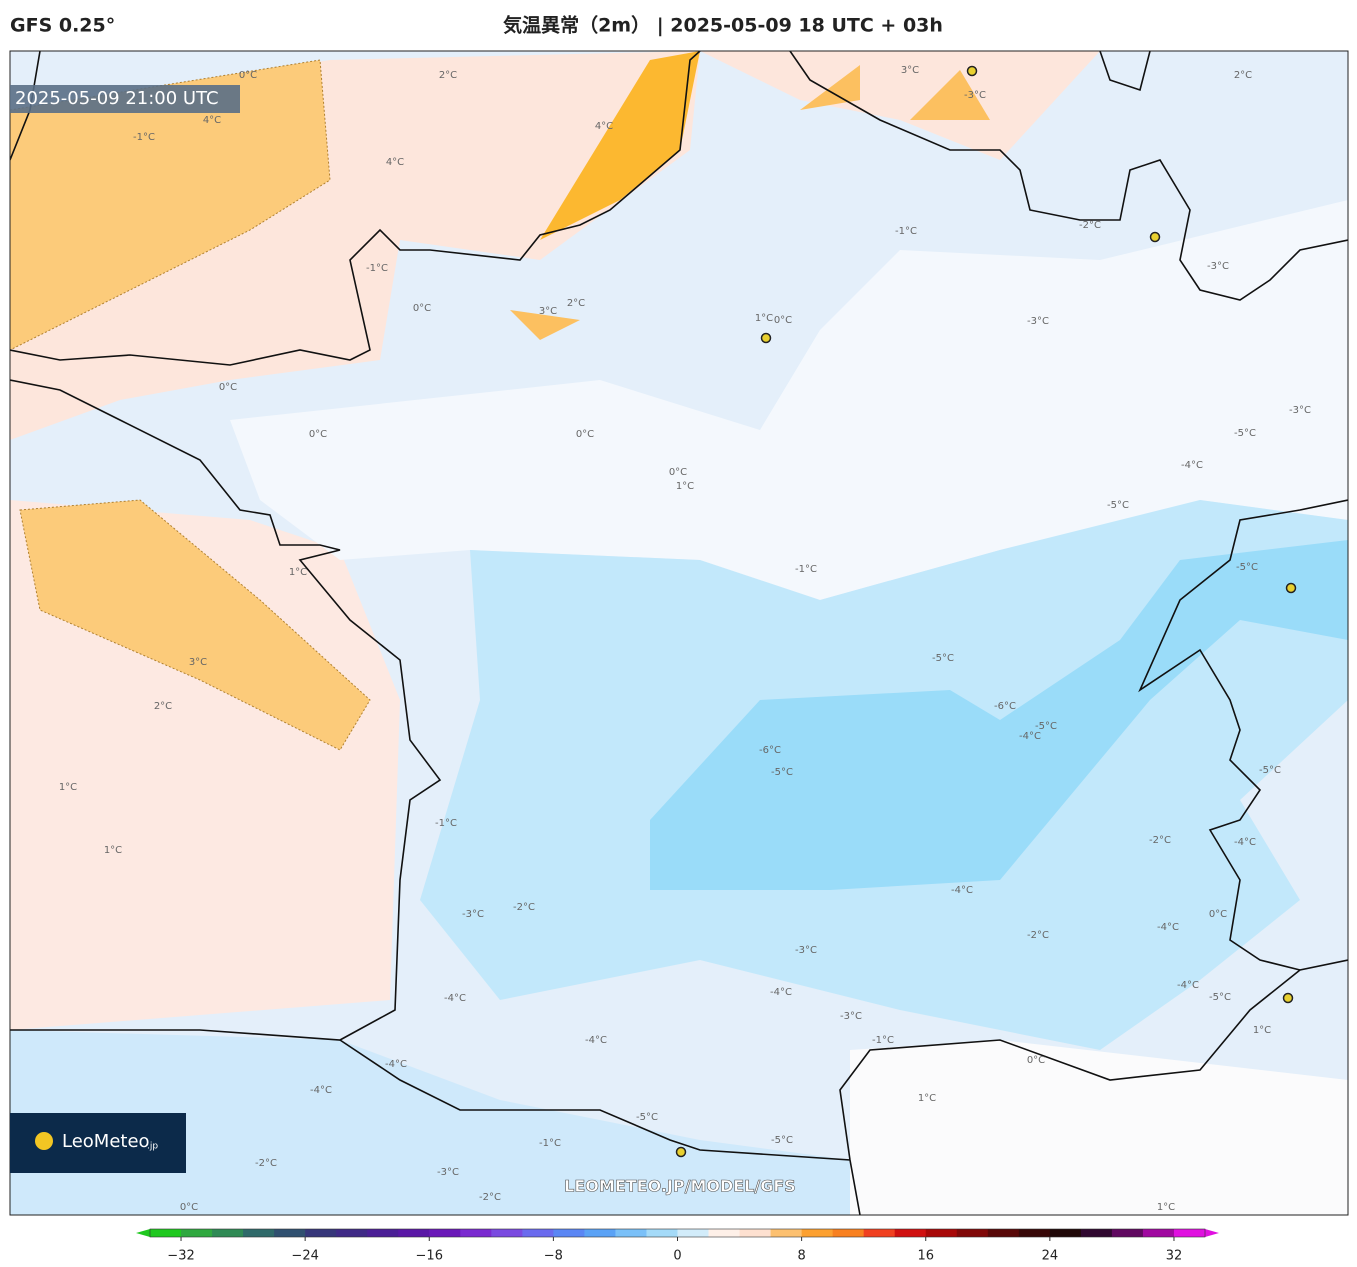 The width and height of the screenshot is (1357, 1267). I want to click on time-box, so click(125, 99).